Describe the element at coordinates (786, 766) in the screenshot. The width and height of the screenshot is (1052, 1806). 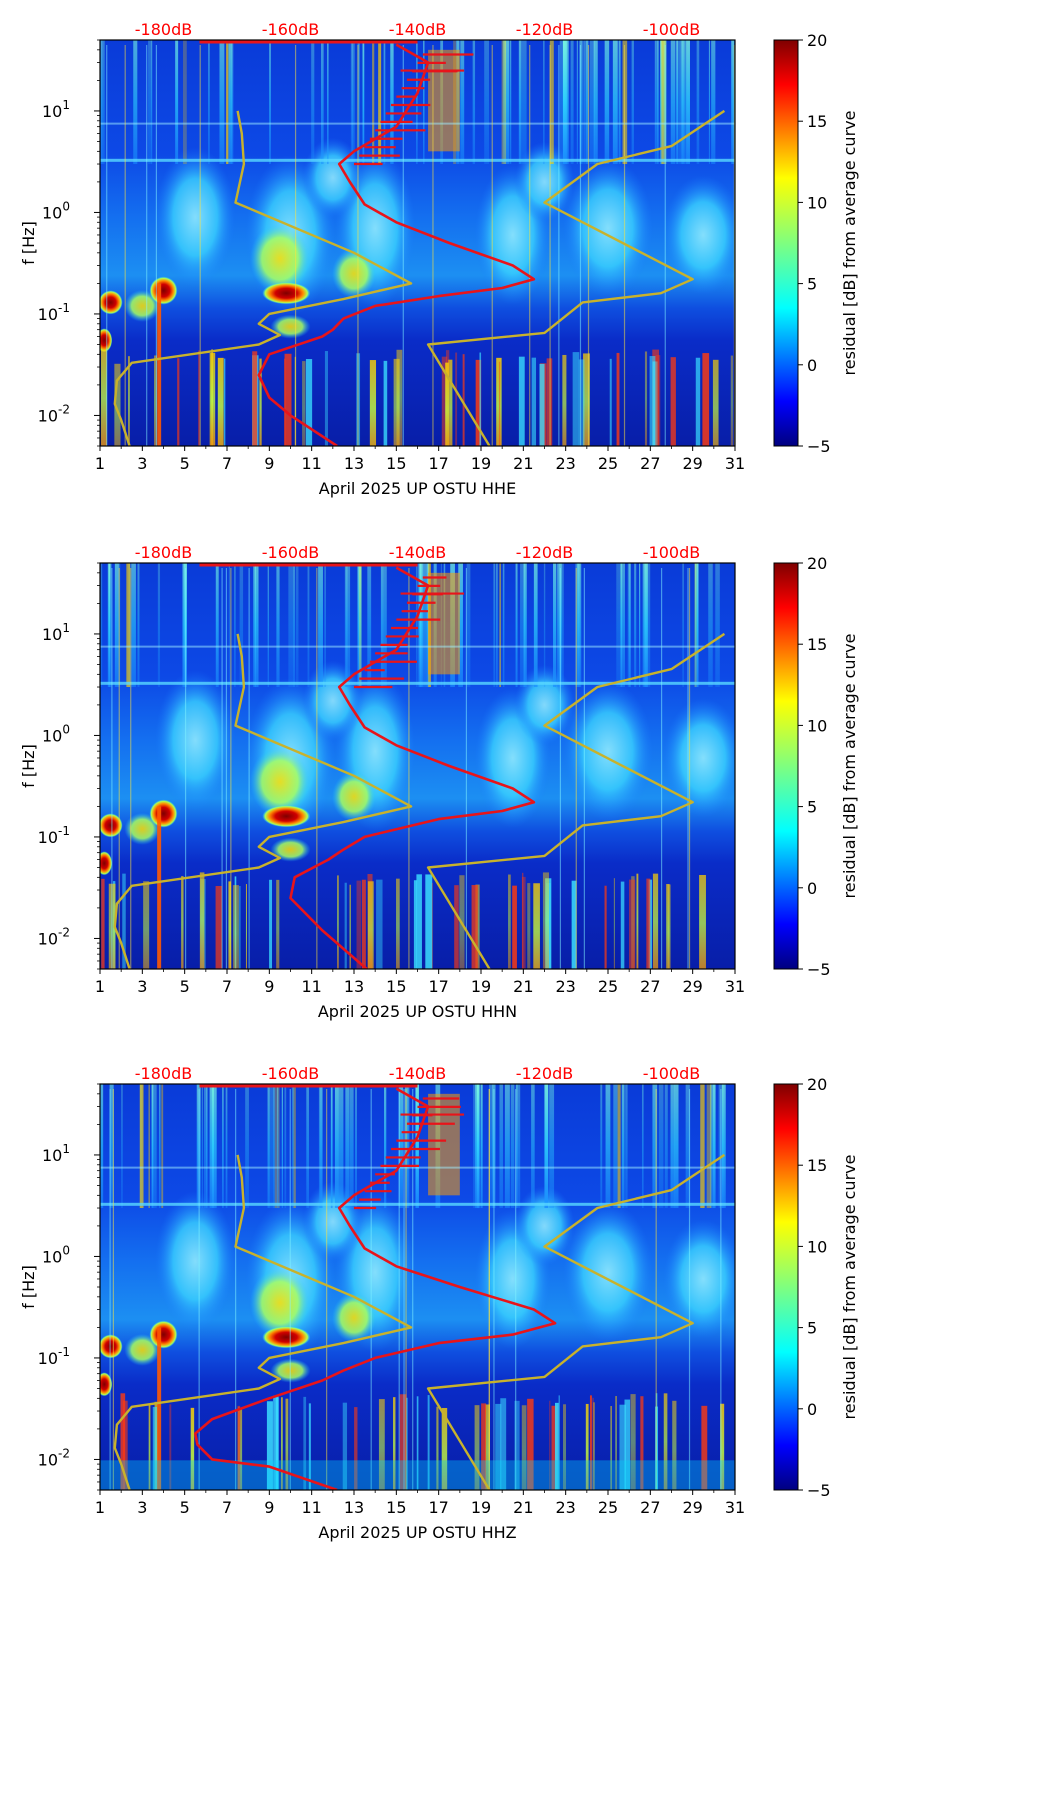
I see `colorbar-gradient` at that location.